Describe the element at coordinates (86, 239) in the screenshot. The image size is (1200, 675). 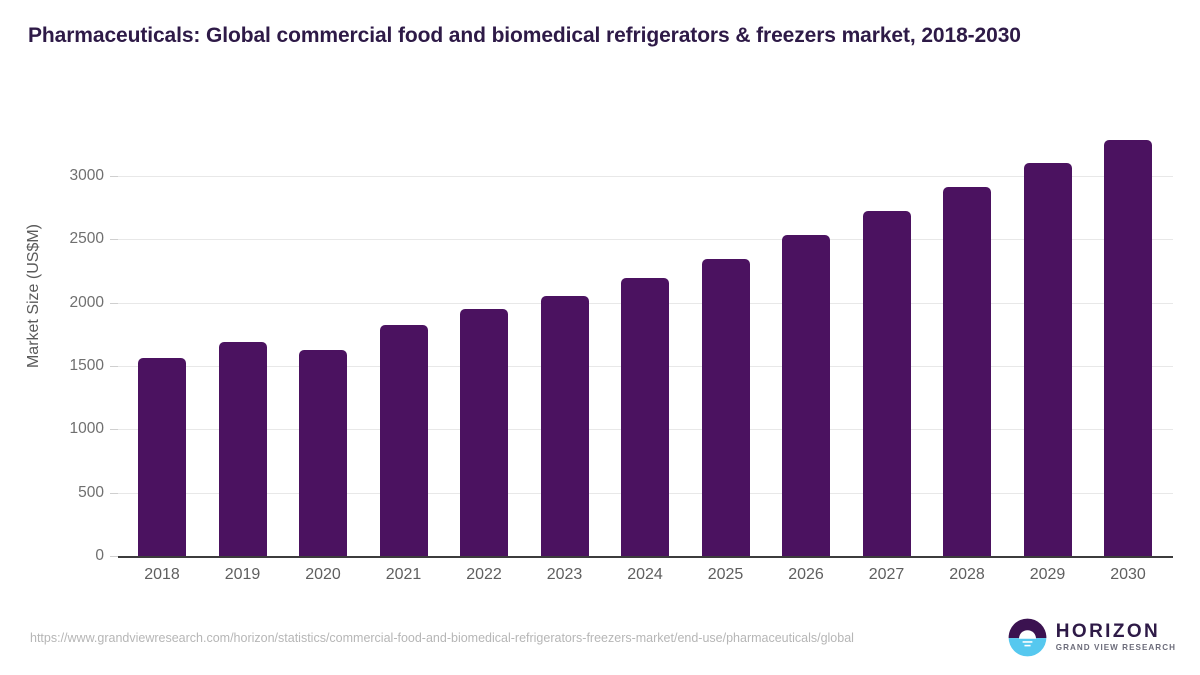
I see `y-tick-label: 2500` at that location.